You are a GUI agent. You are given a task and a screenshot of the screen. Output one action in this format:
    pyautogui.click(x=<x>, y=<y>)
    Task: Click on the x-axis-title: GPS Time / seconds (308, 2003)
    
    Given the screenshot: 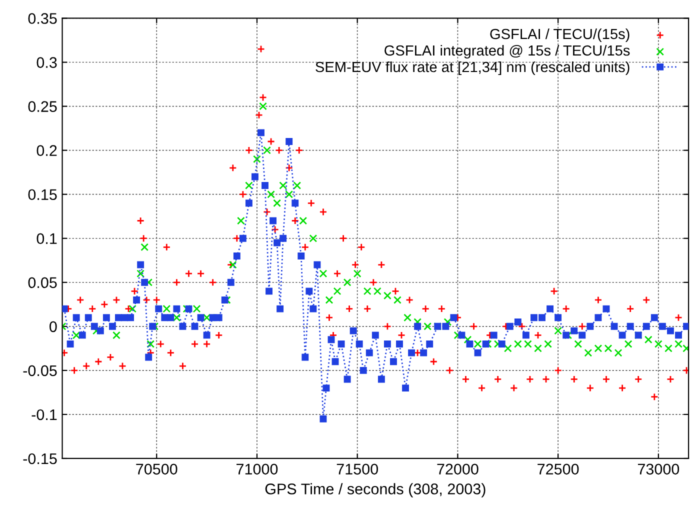 What is the action you would take?
    pyautogui.click(x=375, y=490)
    